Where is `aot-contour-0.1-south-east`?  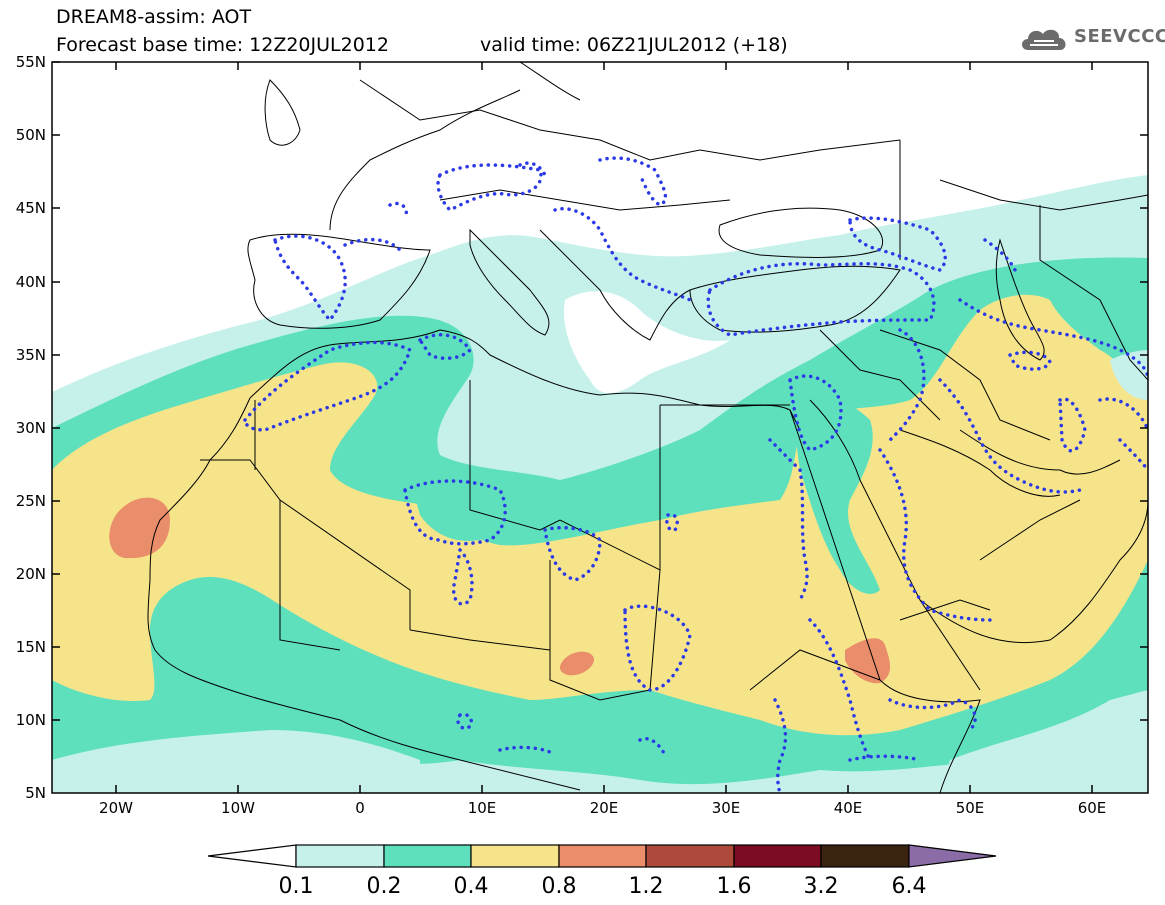 aot-contour-0.1-south-east is located at coordinates (1044, 741).